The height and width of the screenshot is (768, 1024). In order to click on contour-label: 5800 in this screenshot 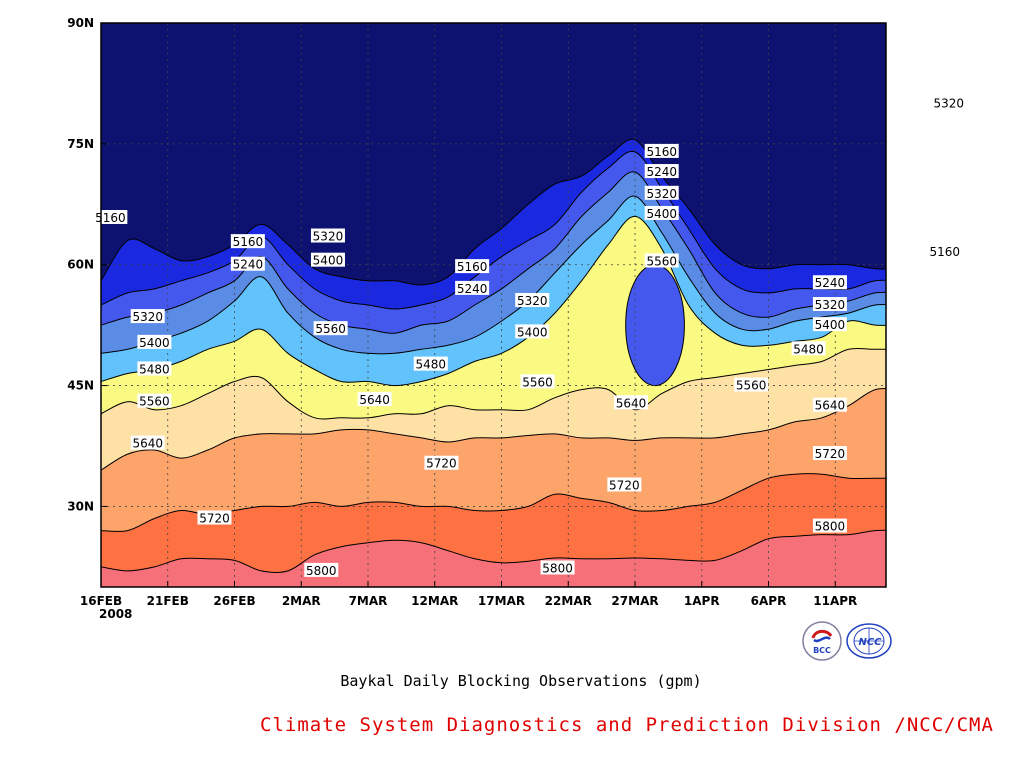, I will do `click(829, 526)`.